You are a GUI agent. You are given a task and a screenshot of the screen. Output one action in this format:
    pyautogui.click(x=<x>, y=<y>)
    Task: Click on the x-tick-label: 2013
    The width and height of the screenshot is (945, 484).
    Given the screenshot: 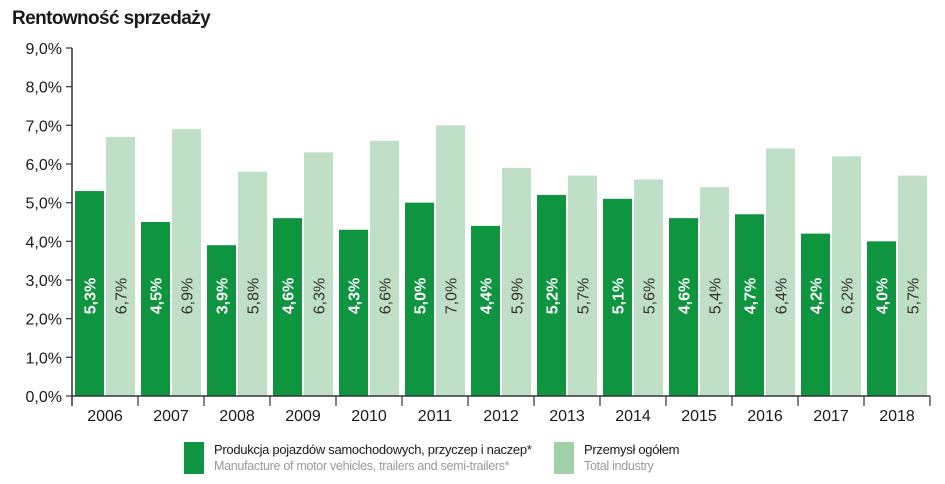 What is the action you would take?
    pyautogui.click(x=567, y=416)
    